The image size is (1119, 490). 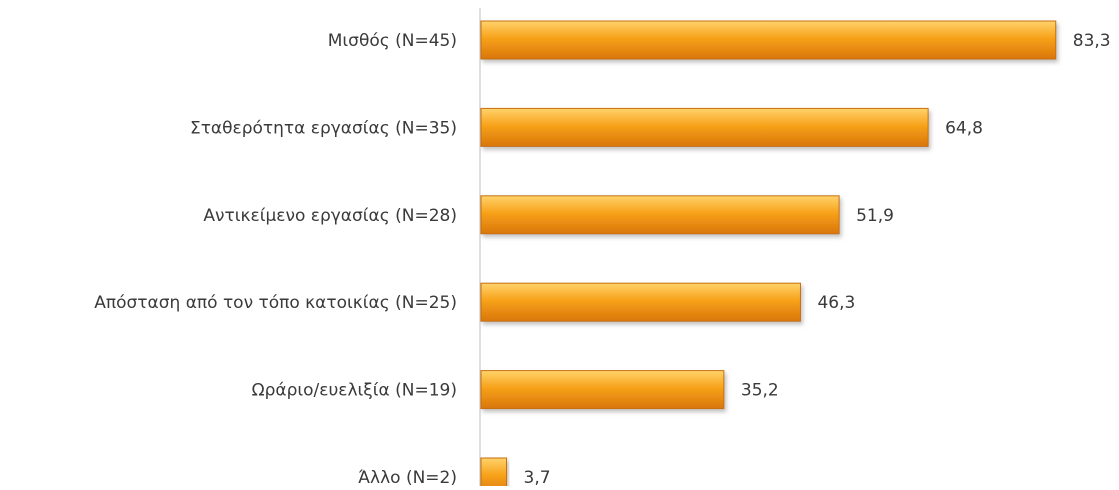 I want to click on bar-row: Σταθερότητα εργασίας (Ν=35) 64,8, so click(x=586, y=127).